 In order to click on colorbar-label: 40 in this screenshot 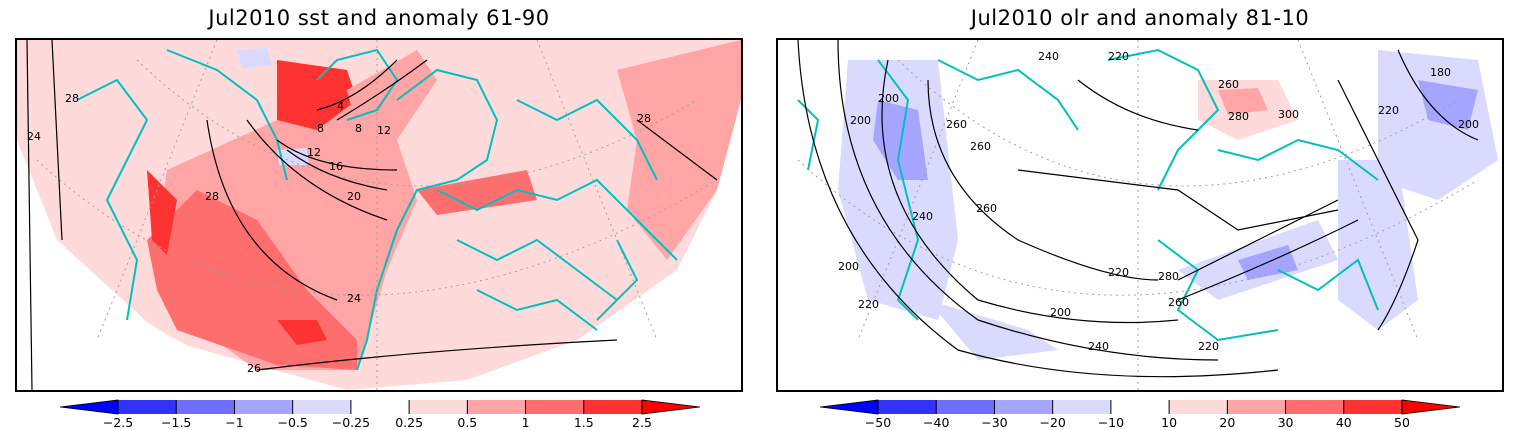, I will do `click(1344, 422)`.